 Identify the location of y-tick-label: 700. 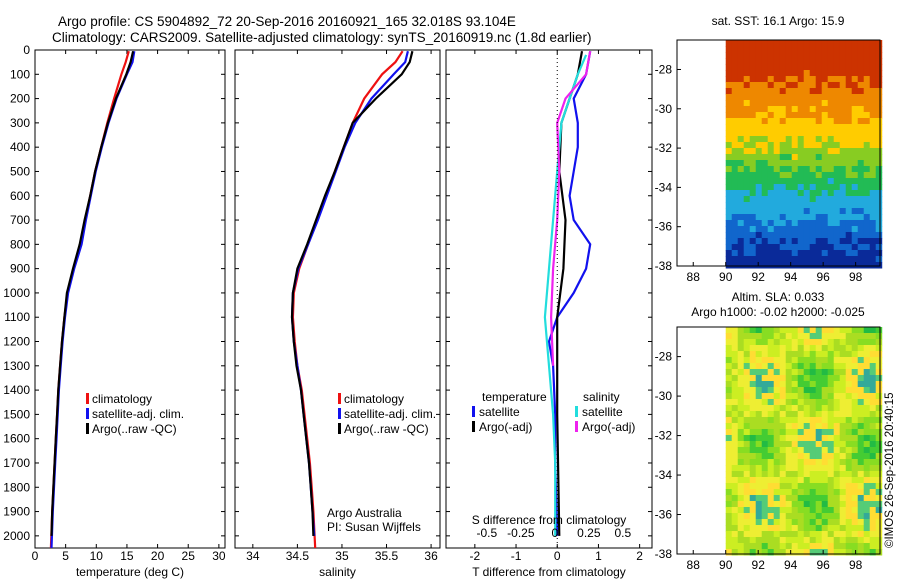
(20, 220).